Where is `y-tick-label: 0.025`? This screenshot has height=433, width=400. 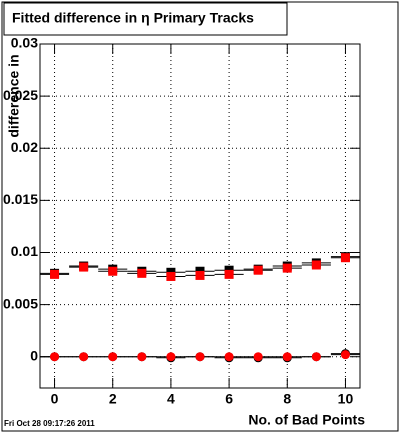 y-tick-label: 0.025 is located at coordinates (20, 95).